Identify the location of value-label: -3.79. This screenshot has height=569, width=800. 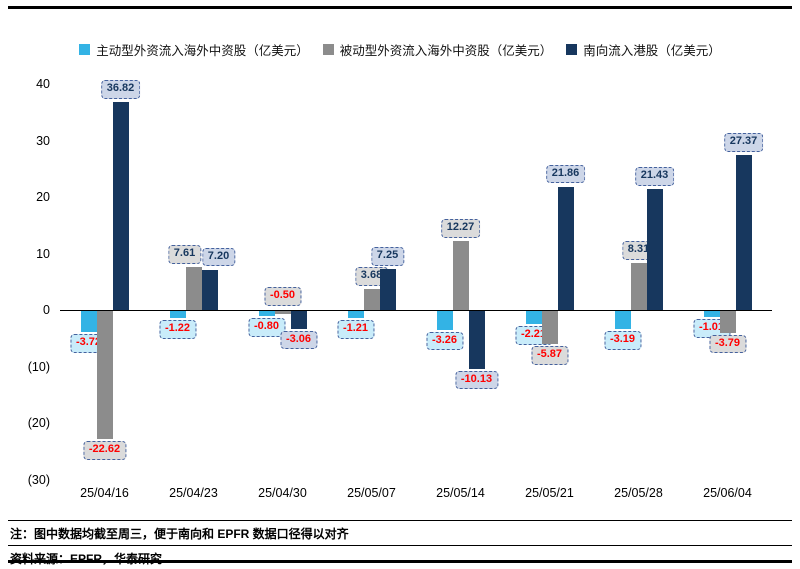
(727, 344).